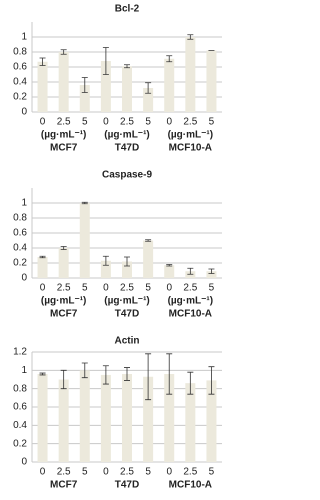 Image resolution: width=320 pixels, height=500 pixels. I want to click on y-tick-label: 1.2, so click(20, 352).